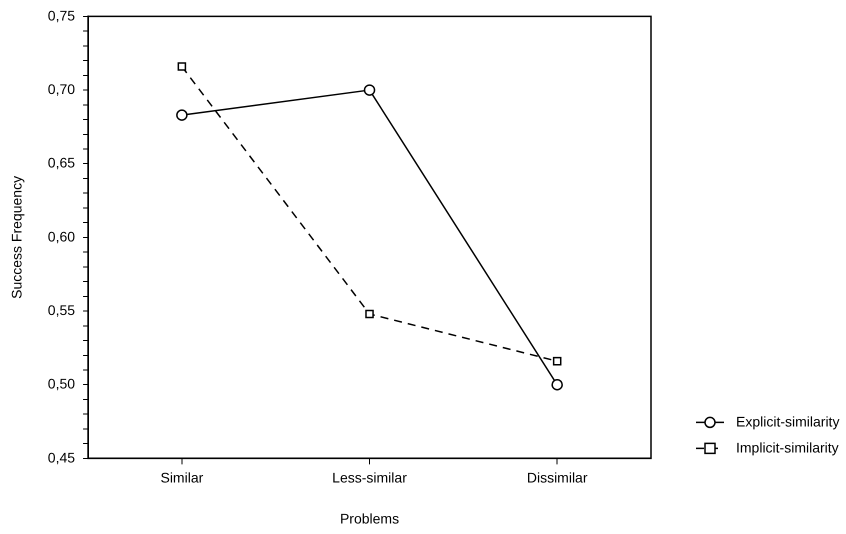 Image resolution: width=846 pixels, height=534 pixels. I want to click on y-tick-label: 0,60, so click(62, 236).